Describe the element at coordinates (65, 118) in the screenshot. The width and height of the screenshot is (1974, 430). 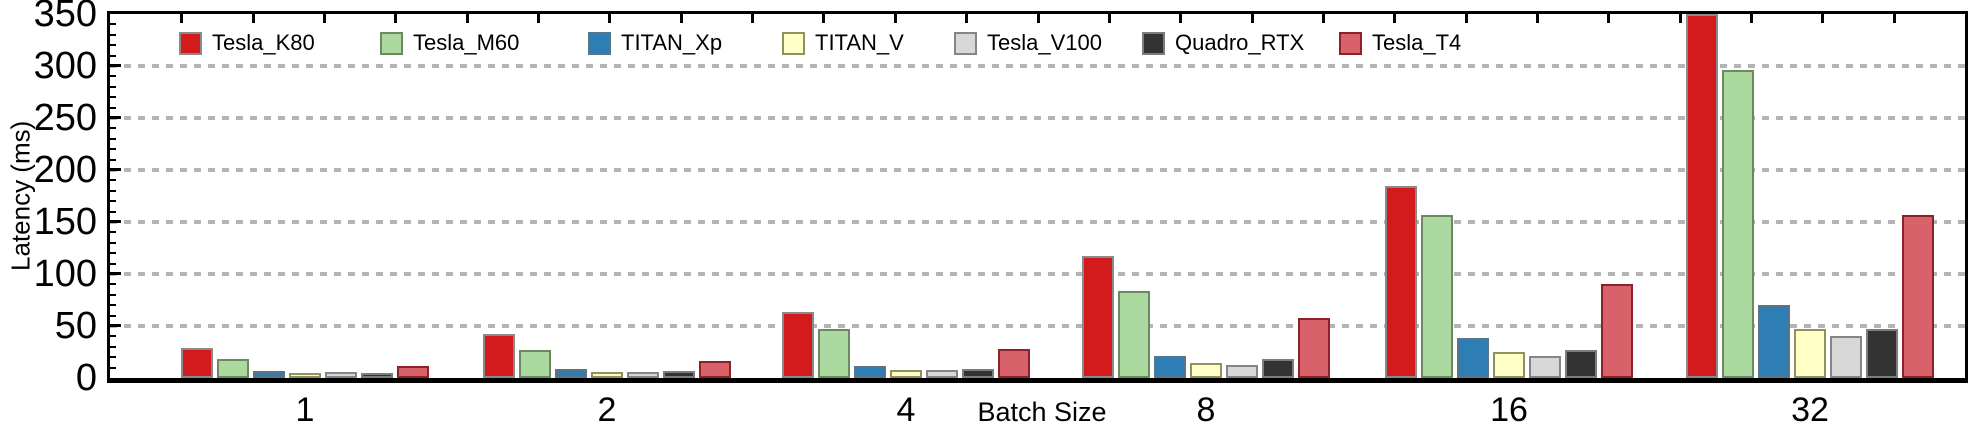
I see `y-tick-label-250: 250` at that location.